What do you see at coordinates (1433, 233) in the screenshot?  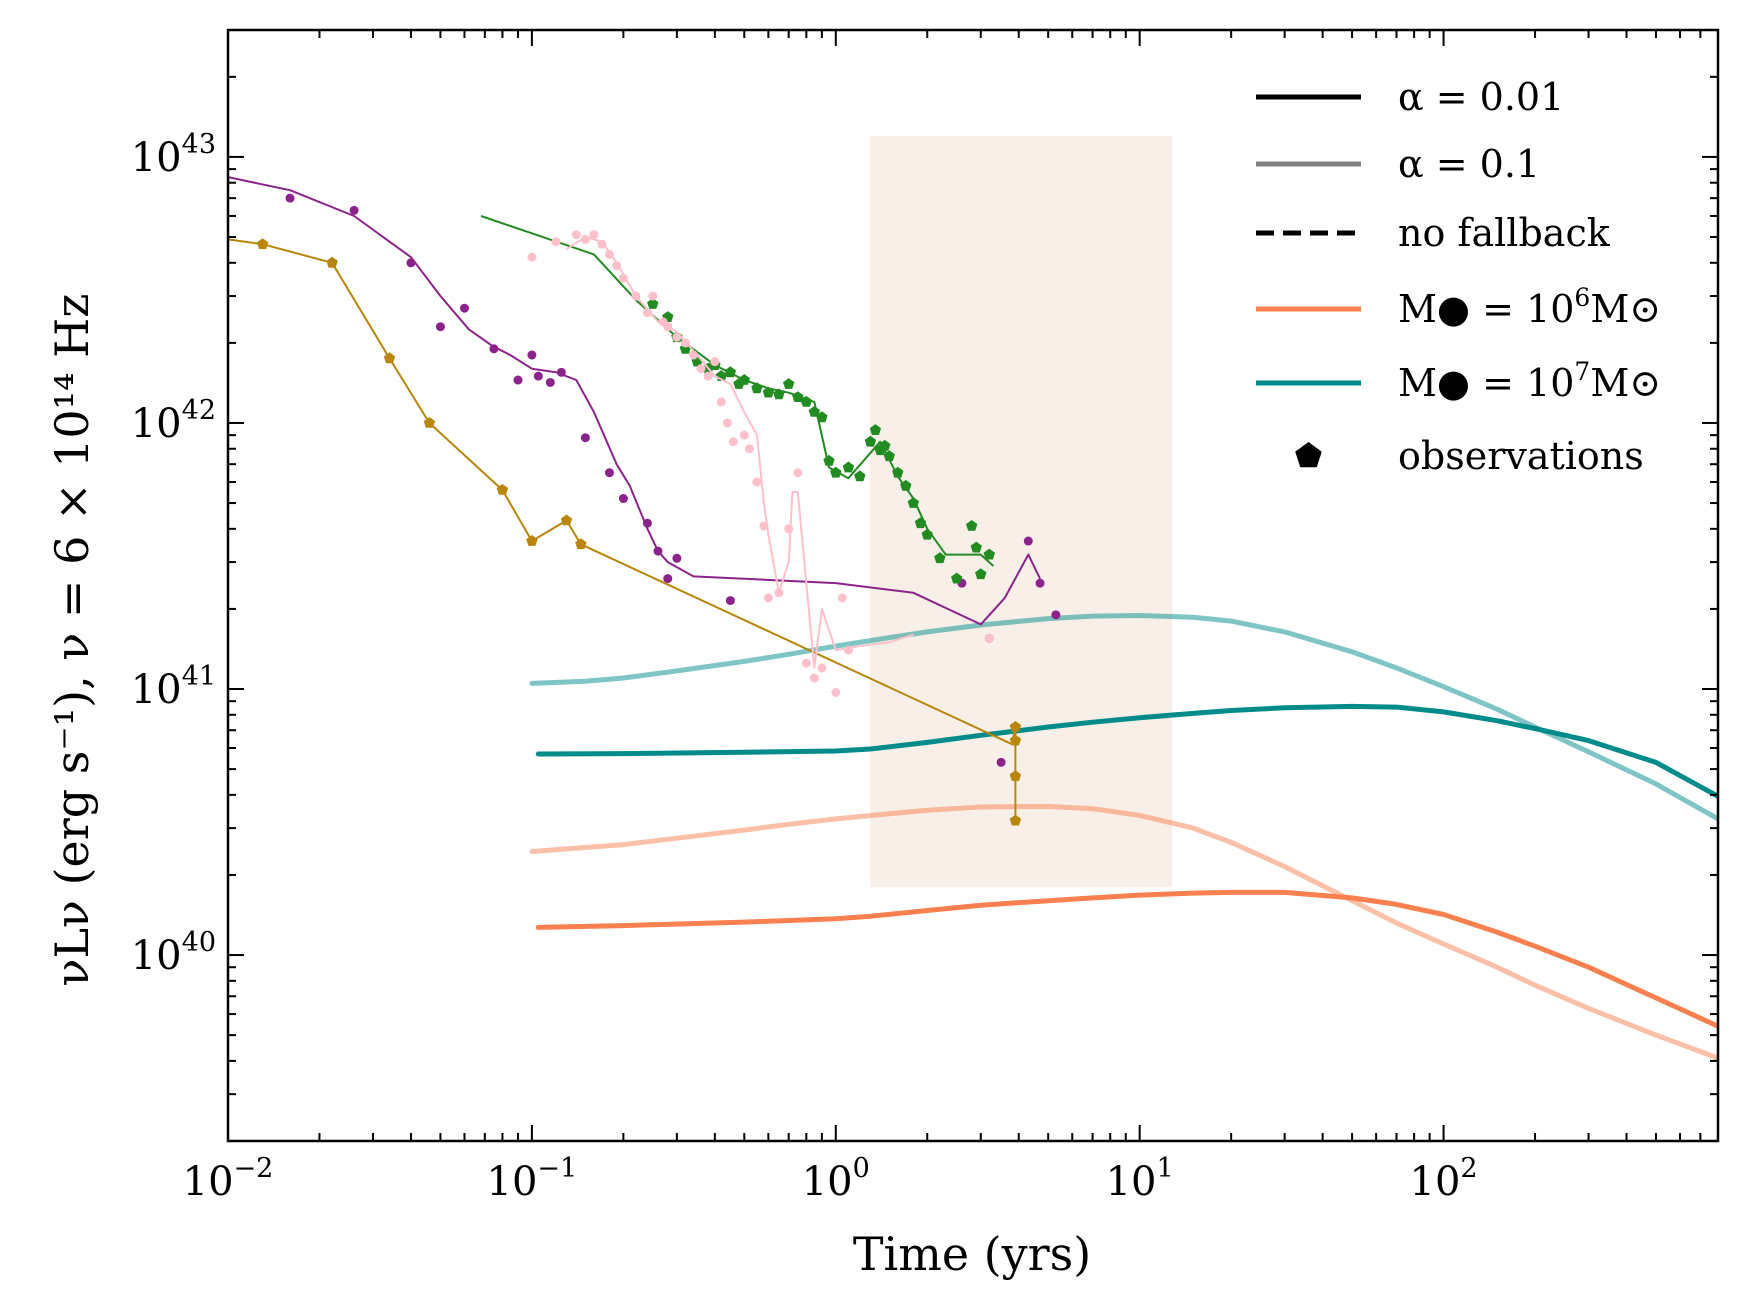 I see `legend-entry: no fallback` at bounding box center [1433, 233].